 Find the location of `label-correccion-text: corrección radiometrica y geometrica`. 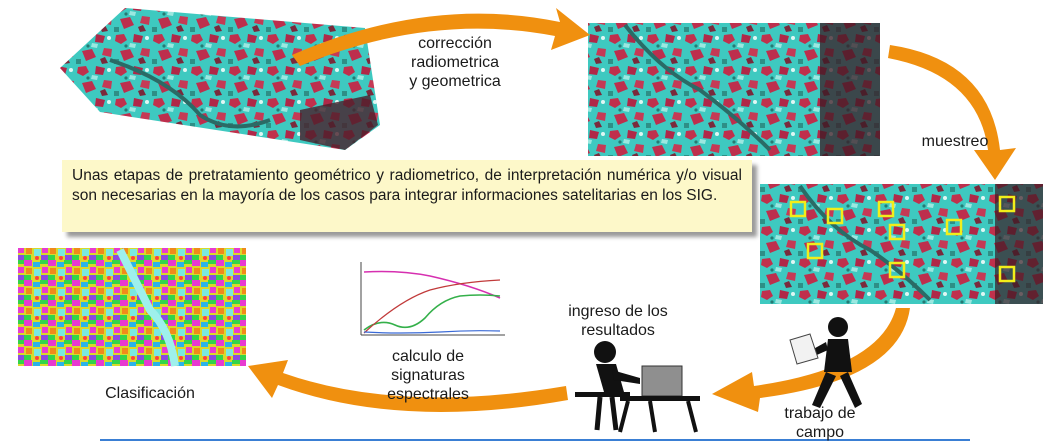

label-correccion-text: corrección radiometrica y geometrica is located at coordinates (455, 62).